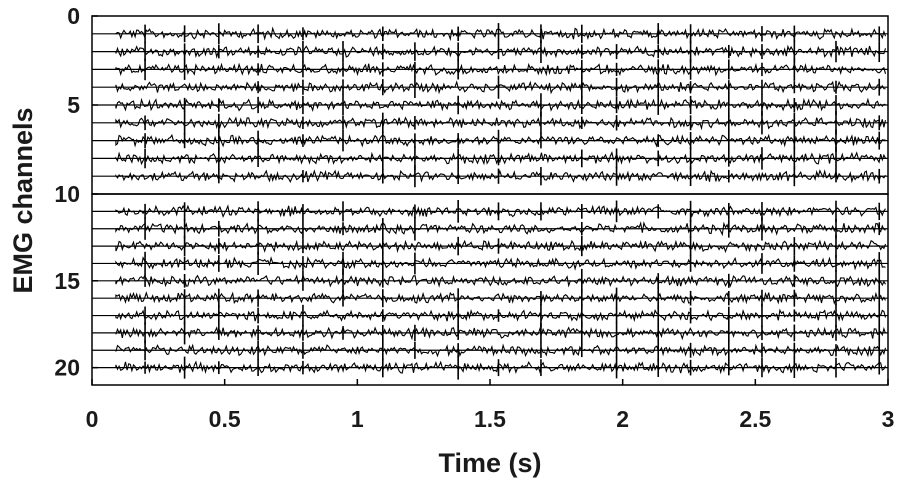  What do you see at coordinates (501, 246) in the screenshot?
I see `channel-13-signal` at bounding box center [501, 246].